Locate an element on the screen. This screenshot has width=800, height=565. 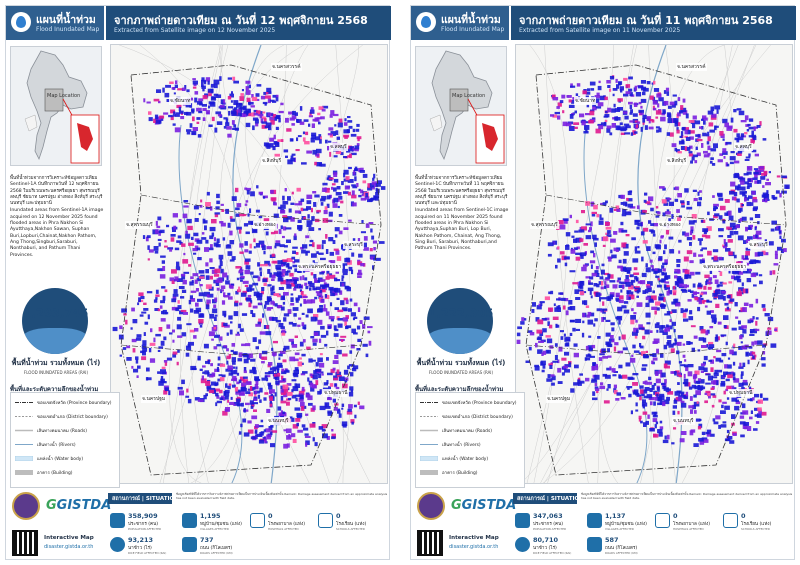
village-icon is located at coordinates (594, 520).